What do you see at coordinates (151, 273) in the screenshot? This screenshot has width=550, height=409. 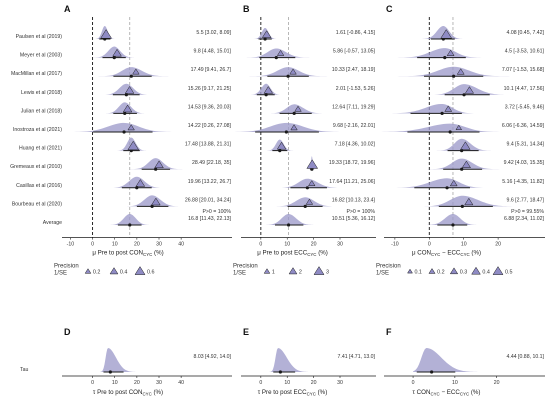 I see `legend-label: 0.6` at bounding box center [151, 273].